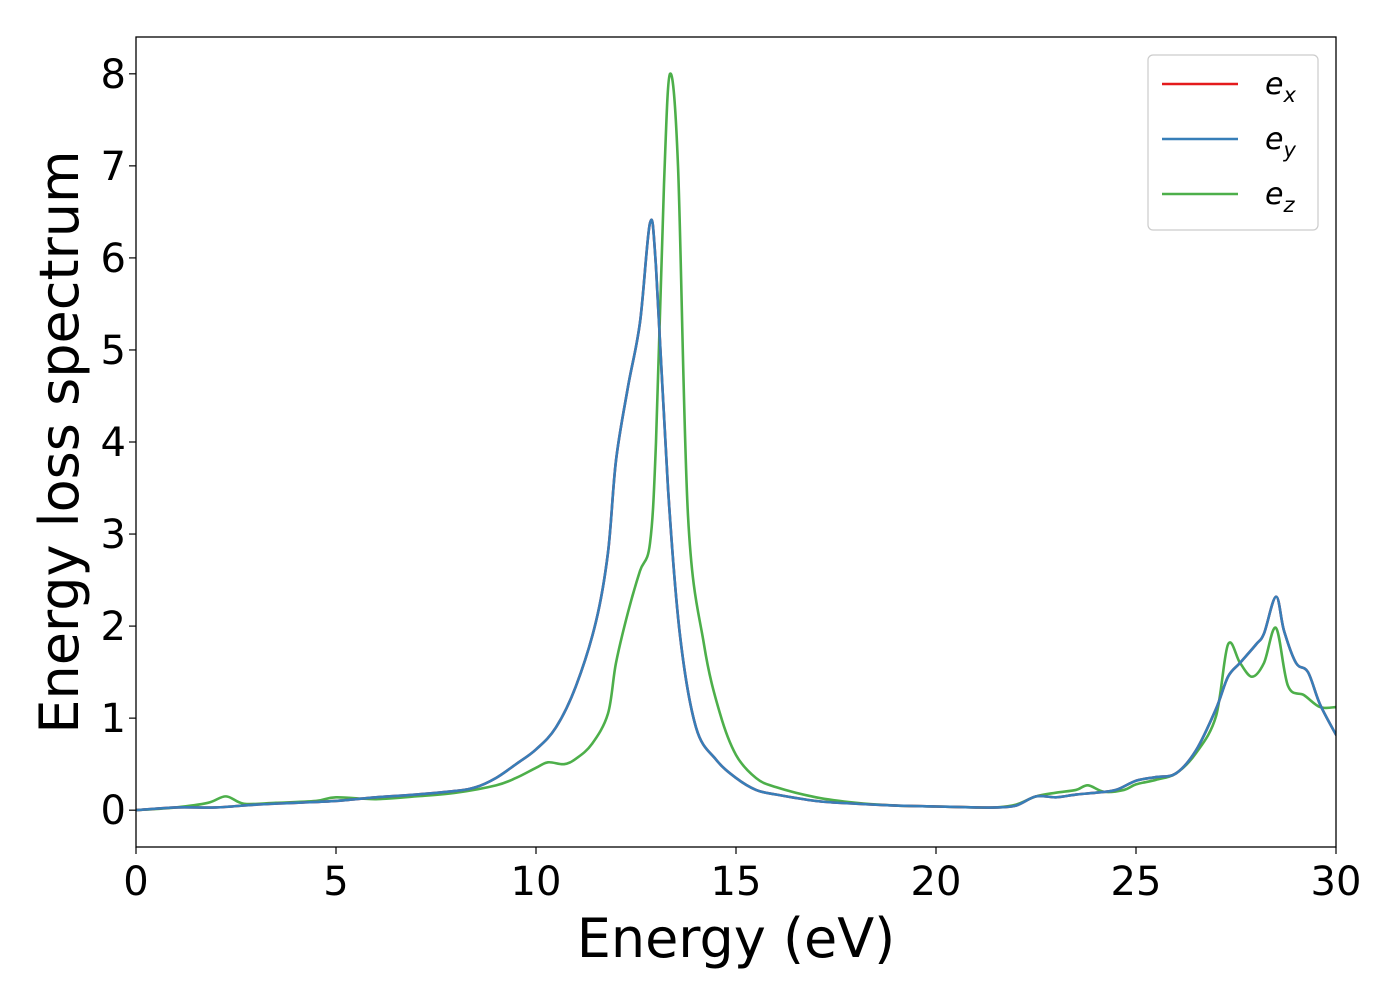 The height and width of the screenshot is (1000, 1400). What do you see at coordinates (113, 535) in the screenshot?
I see `y-tick-label: 3` at bounding box center [113, 535].